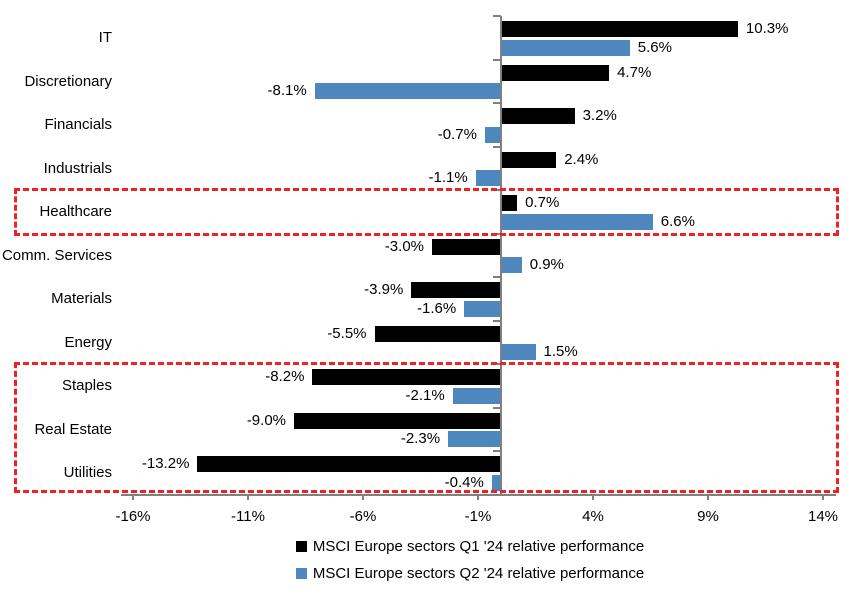 The height and width of the screenshot is (601, 852). I want to click on value-label: -2.3%, so click(420, 438).